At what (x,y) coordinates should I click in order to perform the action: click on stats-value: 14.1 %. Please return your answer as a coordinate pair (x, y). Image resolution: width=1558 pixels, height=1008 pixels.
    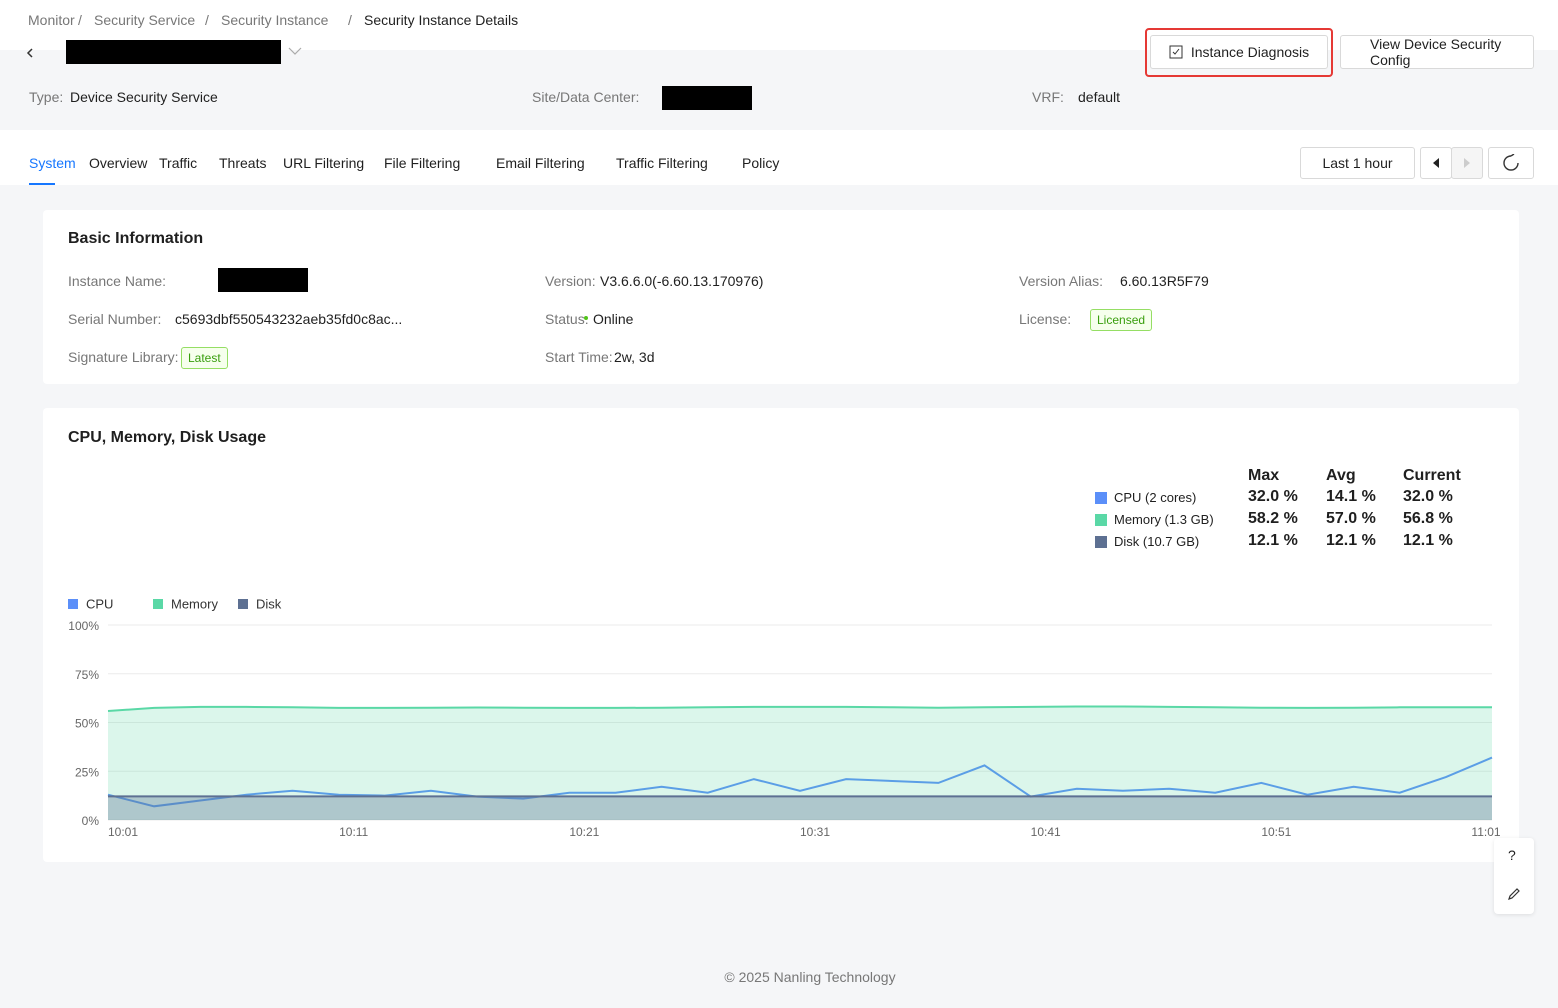
    Looking at the image, I should click on (1351, 496).